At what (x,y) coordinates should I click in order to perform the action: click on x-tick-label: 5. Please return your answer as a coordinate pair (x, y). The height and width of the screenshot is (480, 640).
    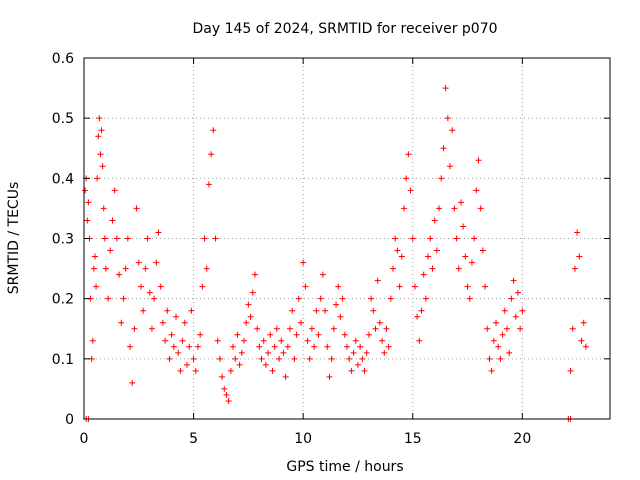
    Looking at the image, I should click on (193, 439).